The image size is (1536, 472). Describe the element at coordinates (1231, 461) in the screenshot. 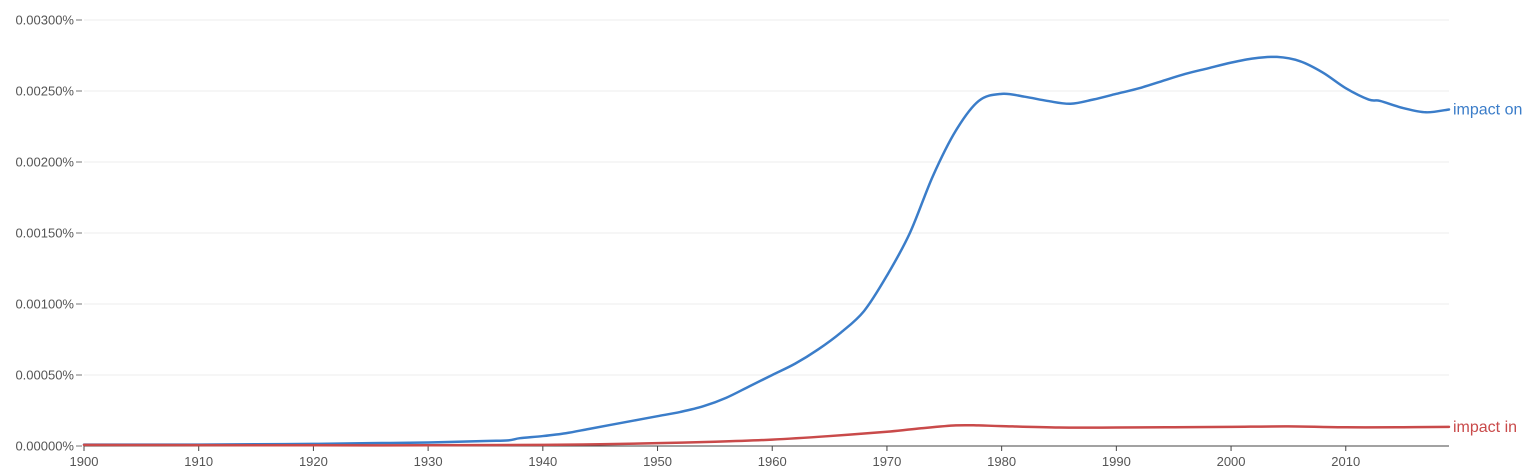

I see `x-tick-label: 2000` at that location.